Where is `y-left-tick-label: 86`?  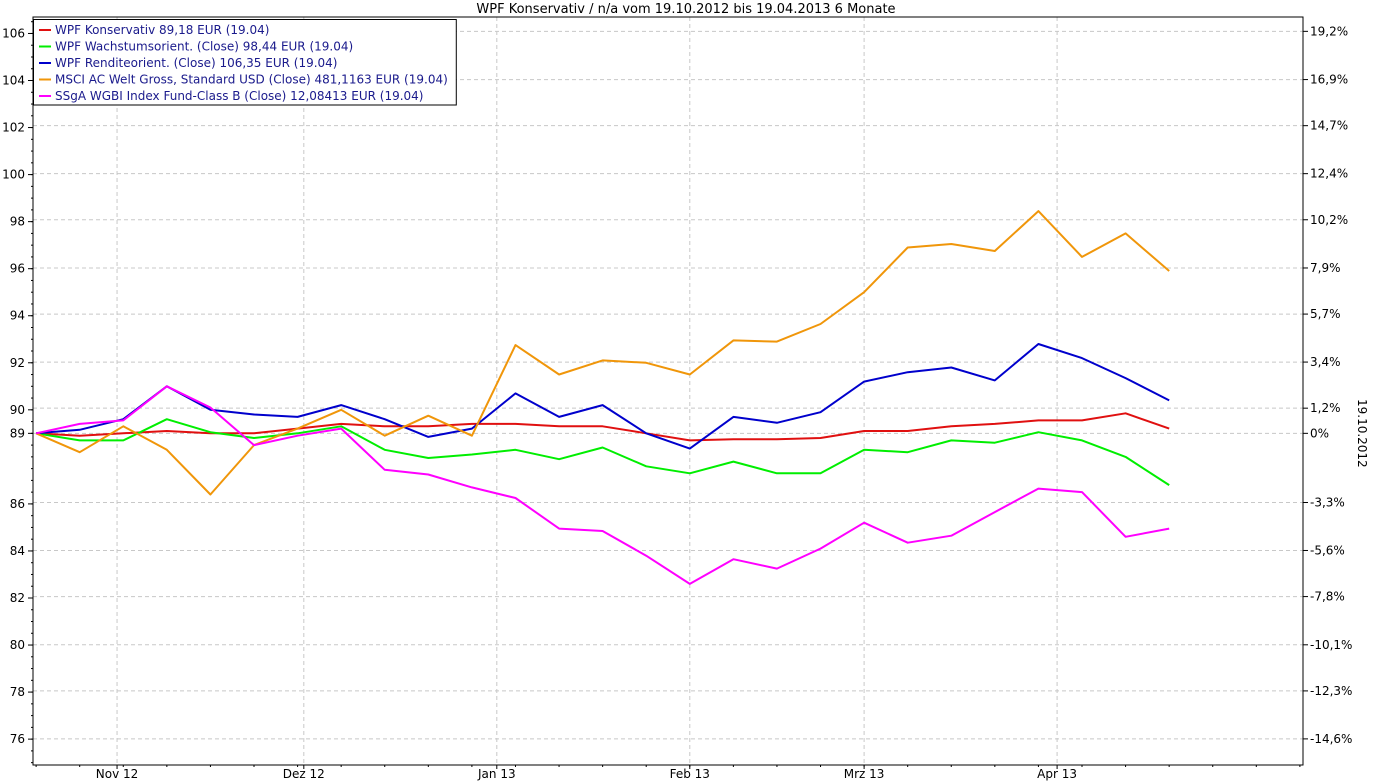
y-left-tick-label: 86 is located at coordinates (17, 504).